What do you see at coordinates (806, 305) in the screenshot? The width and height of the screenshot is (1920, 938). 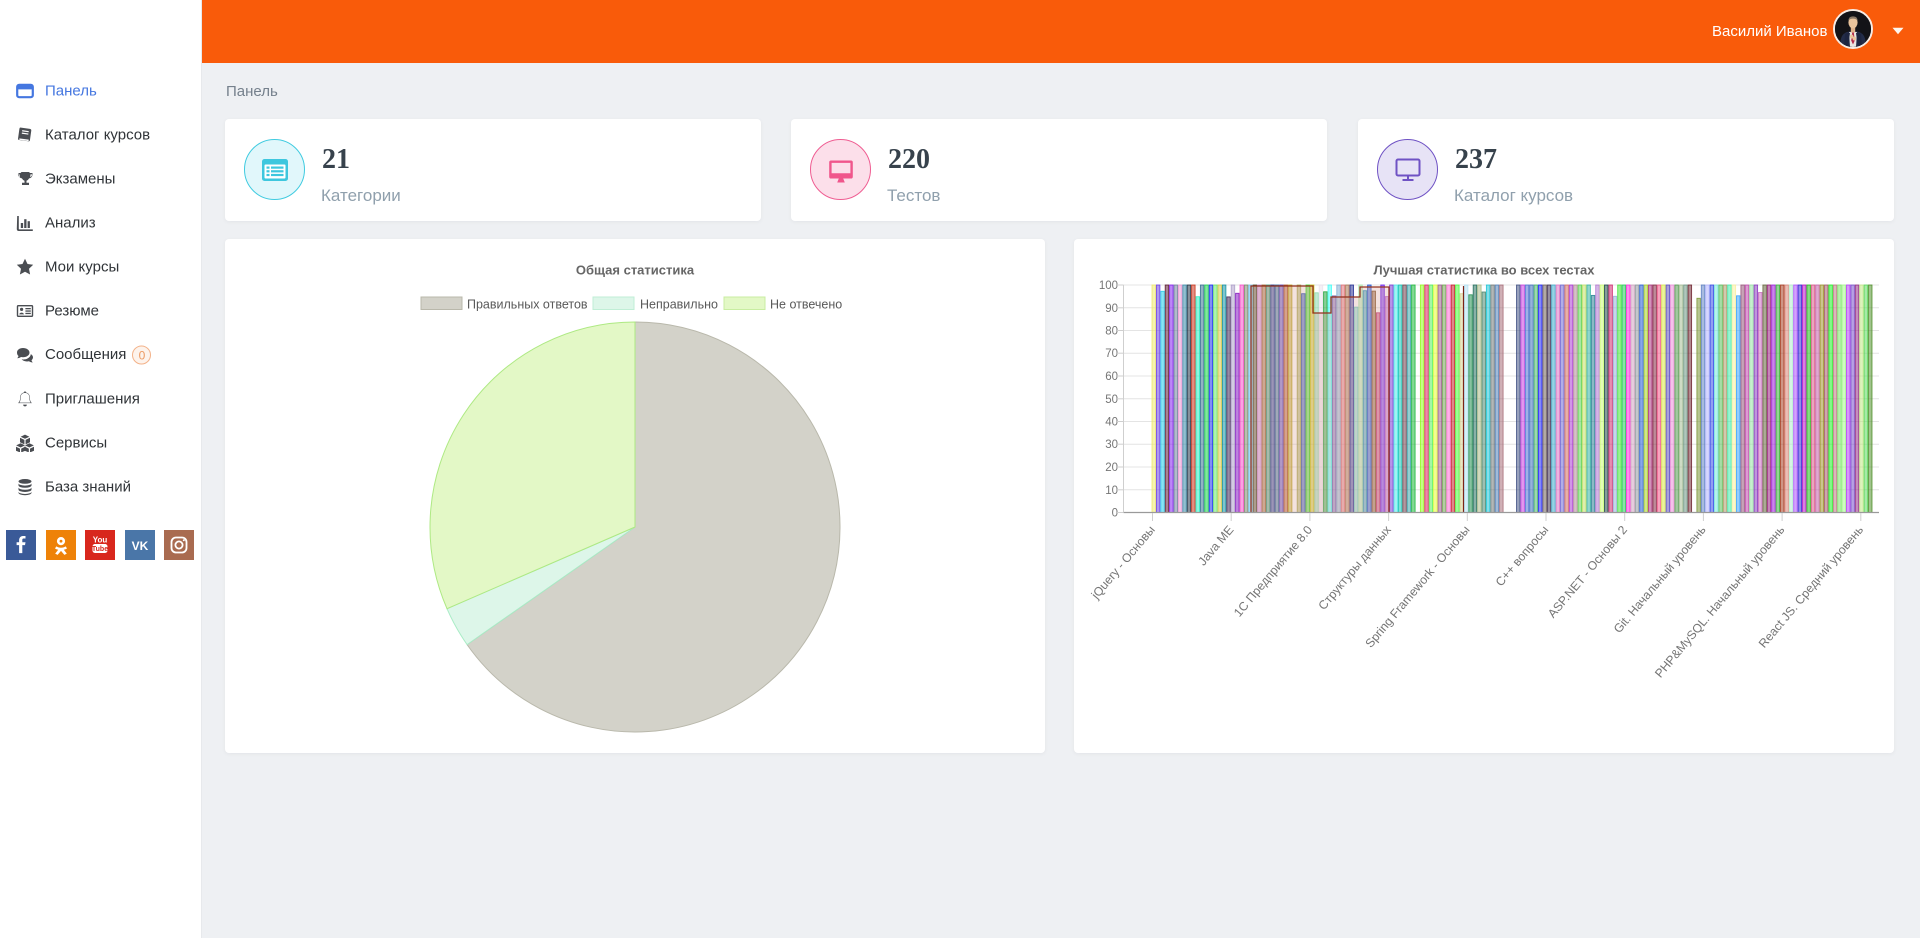 I see `svg-text: Не отвечено` at bounding box center [806, 305].